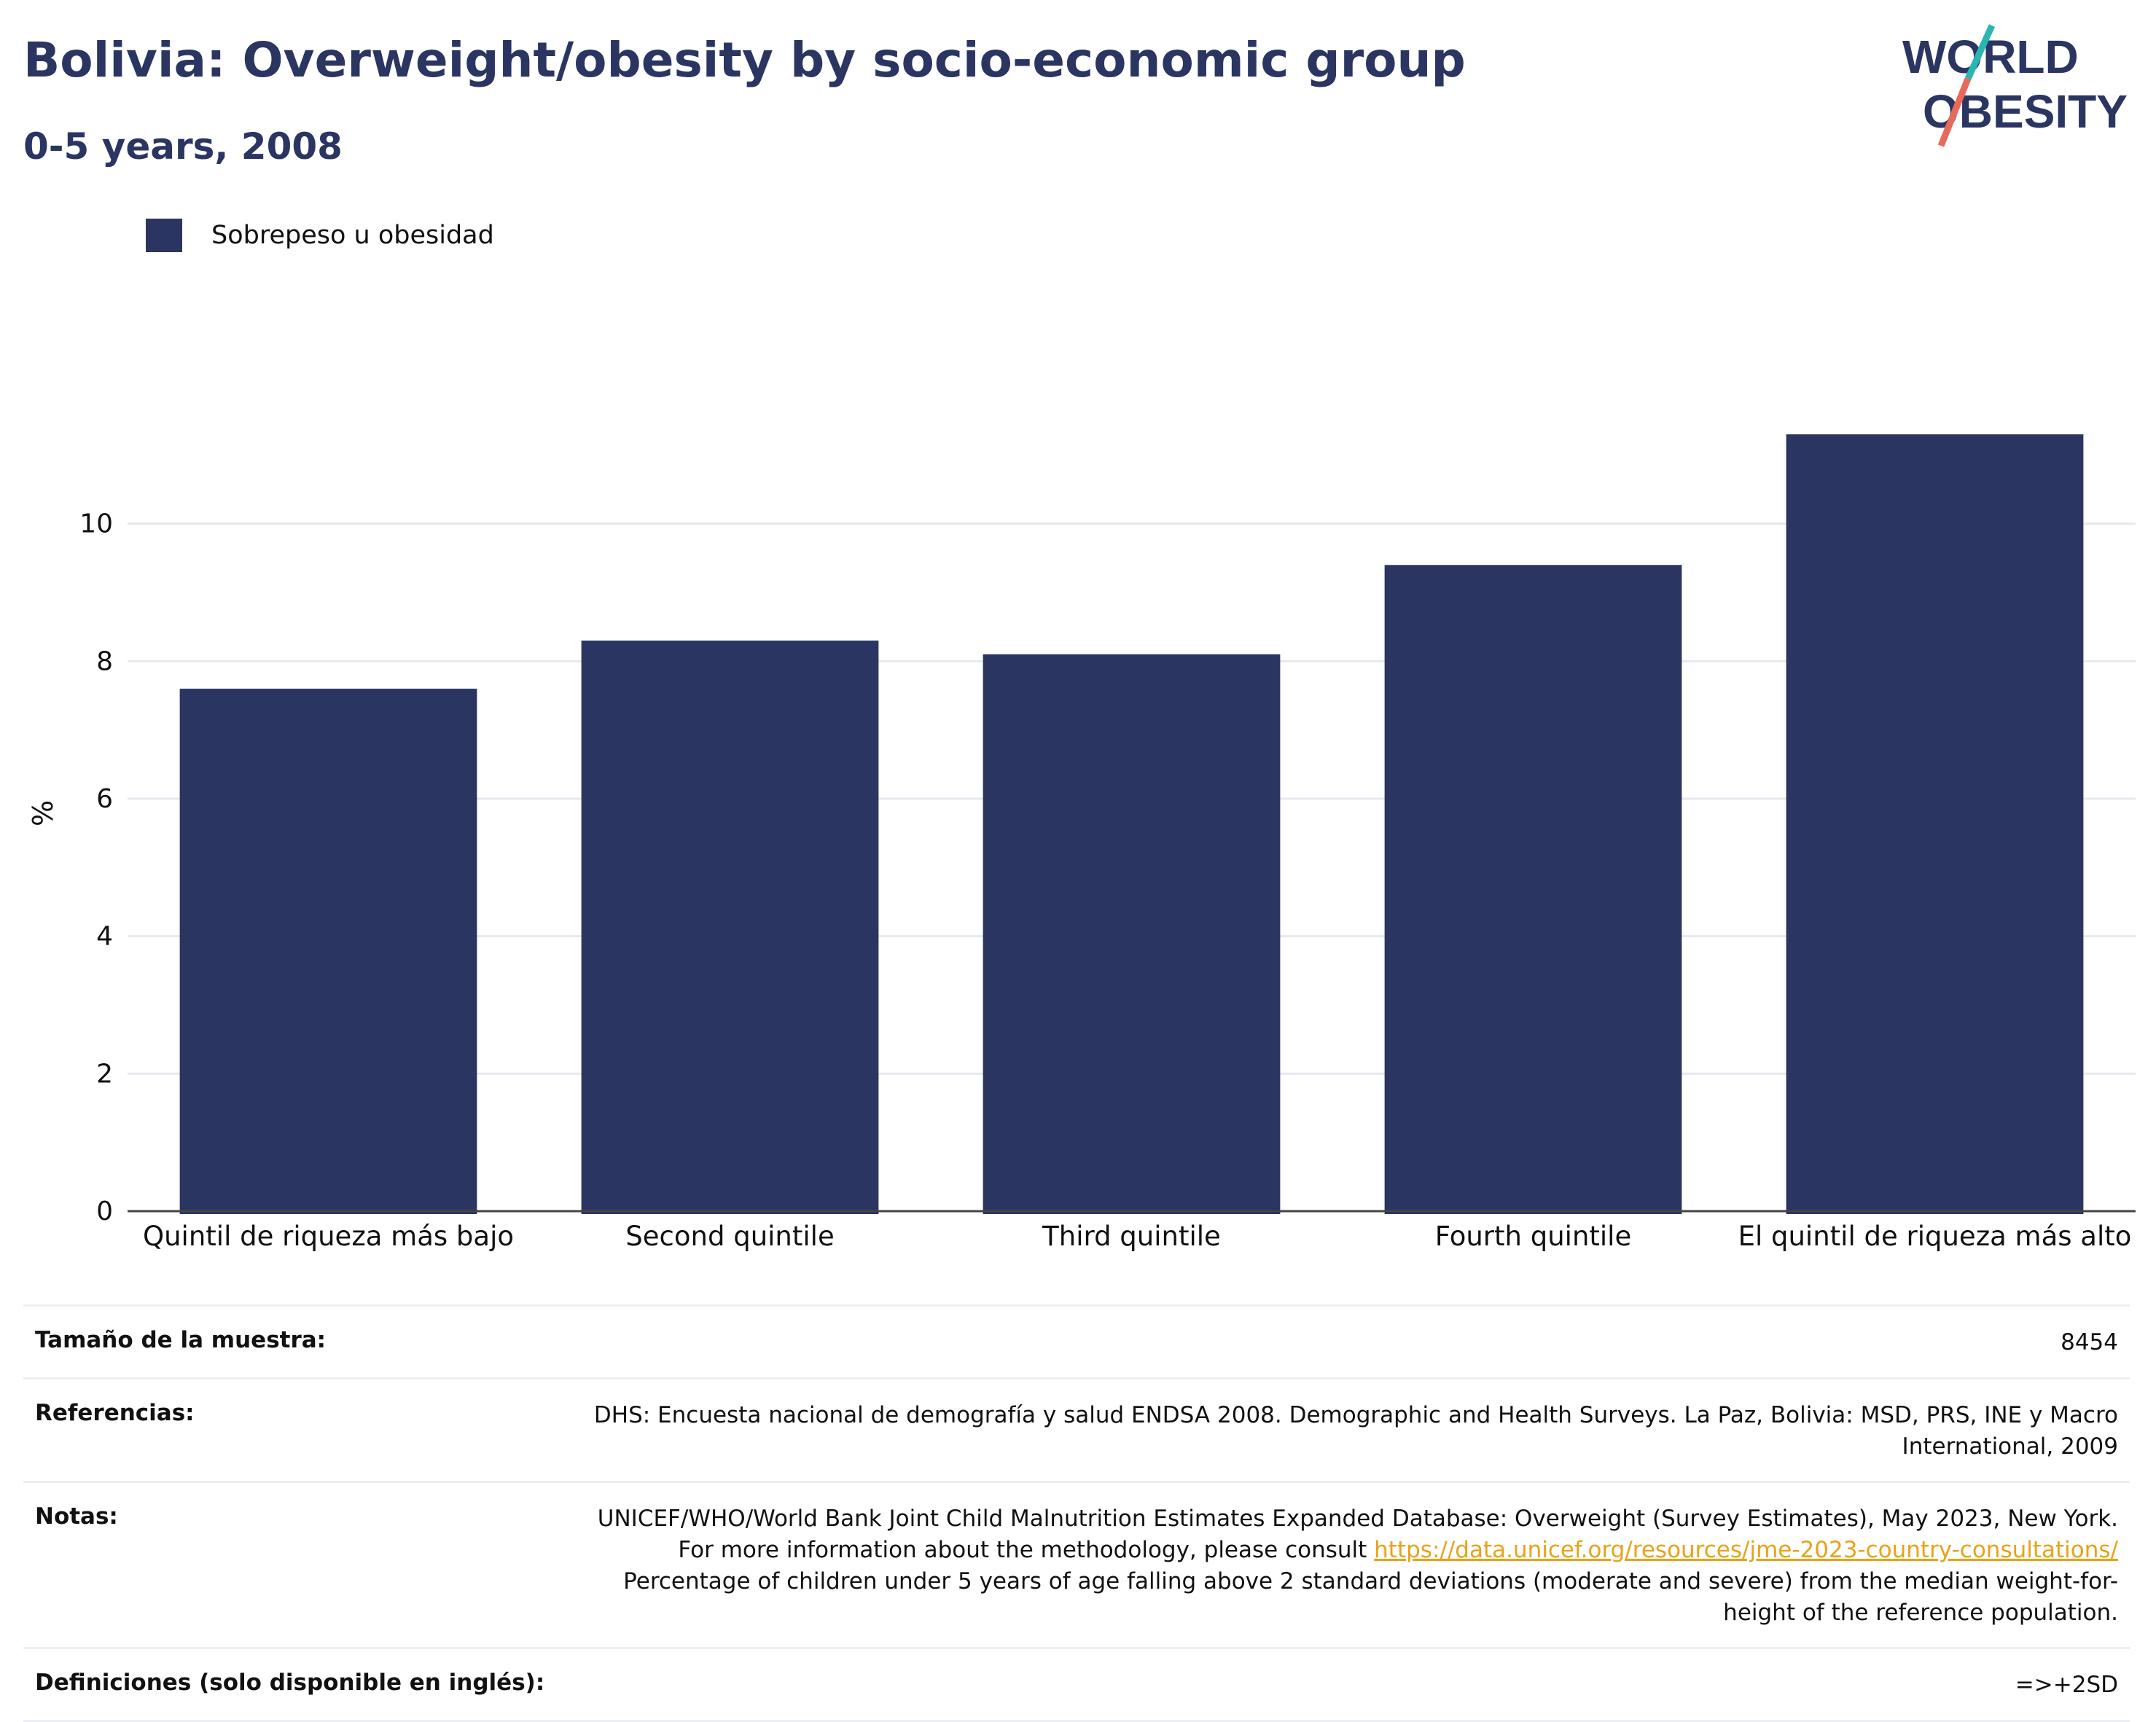 Image resolution: width=2156 pixels, height=1722 pixels. I want to click on x-tick-label: Second quintile, so click(729, 1236).